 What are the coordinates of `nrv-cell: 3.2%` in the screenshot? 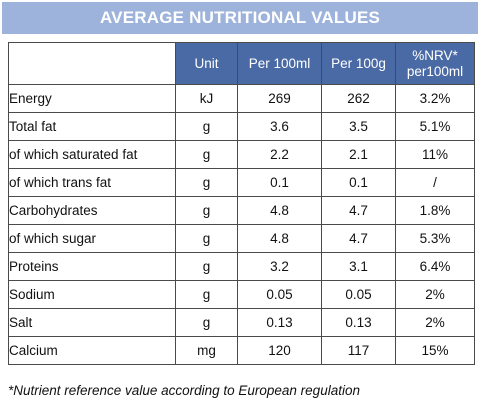 It's located at (435, 98).